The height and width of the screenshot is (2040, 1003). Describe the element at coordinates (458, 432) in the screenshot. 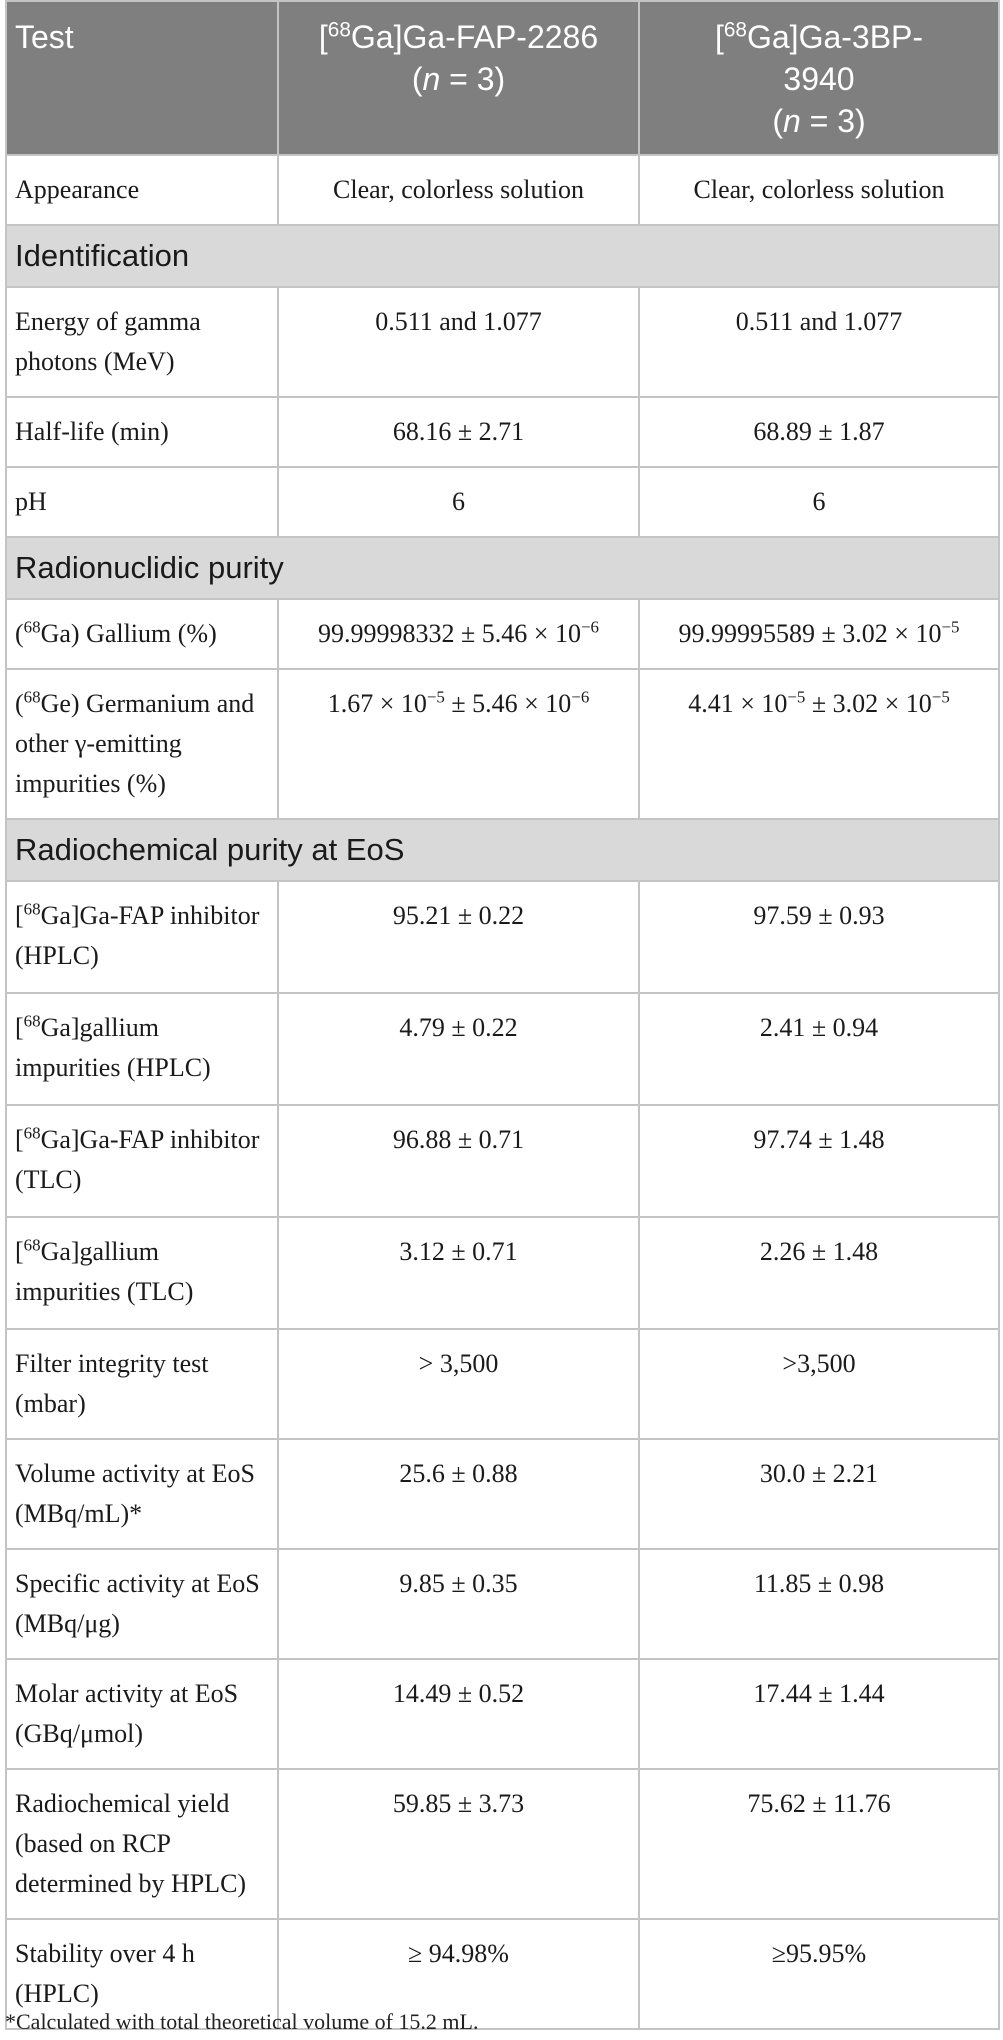

I see `value-fap-2286: 68.16 ± 2.71` at that location.